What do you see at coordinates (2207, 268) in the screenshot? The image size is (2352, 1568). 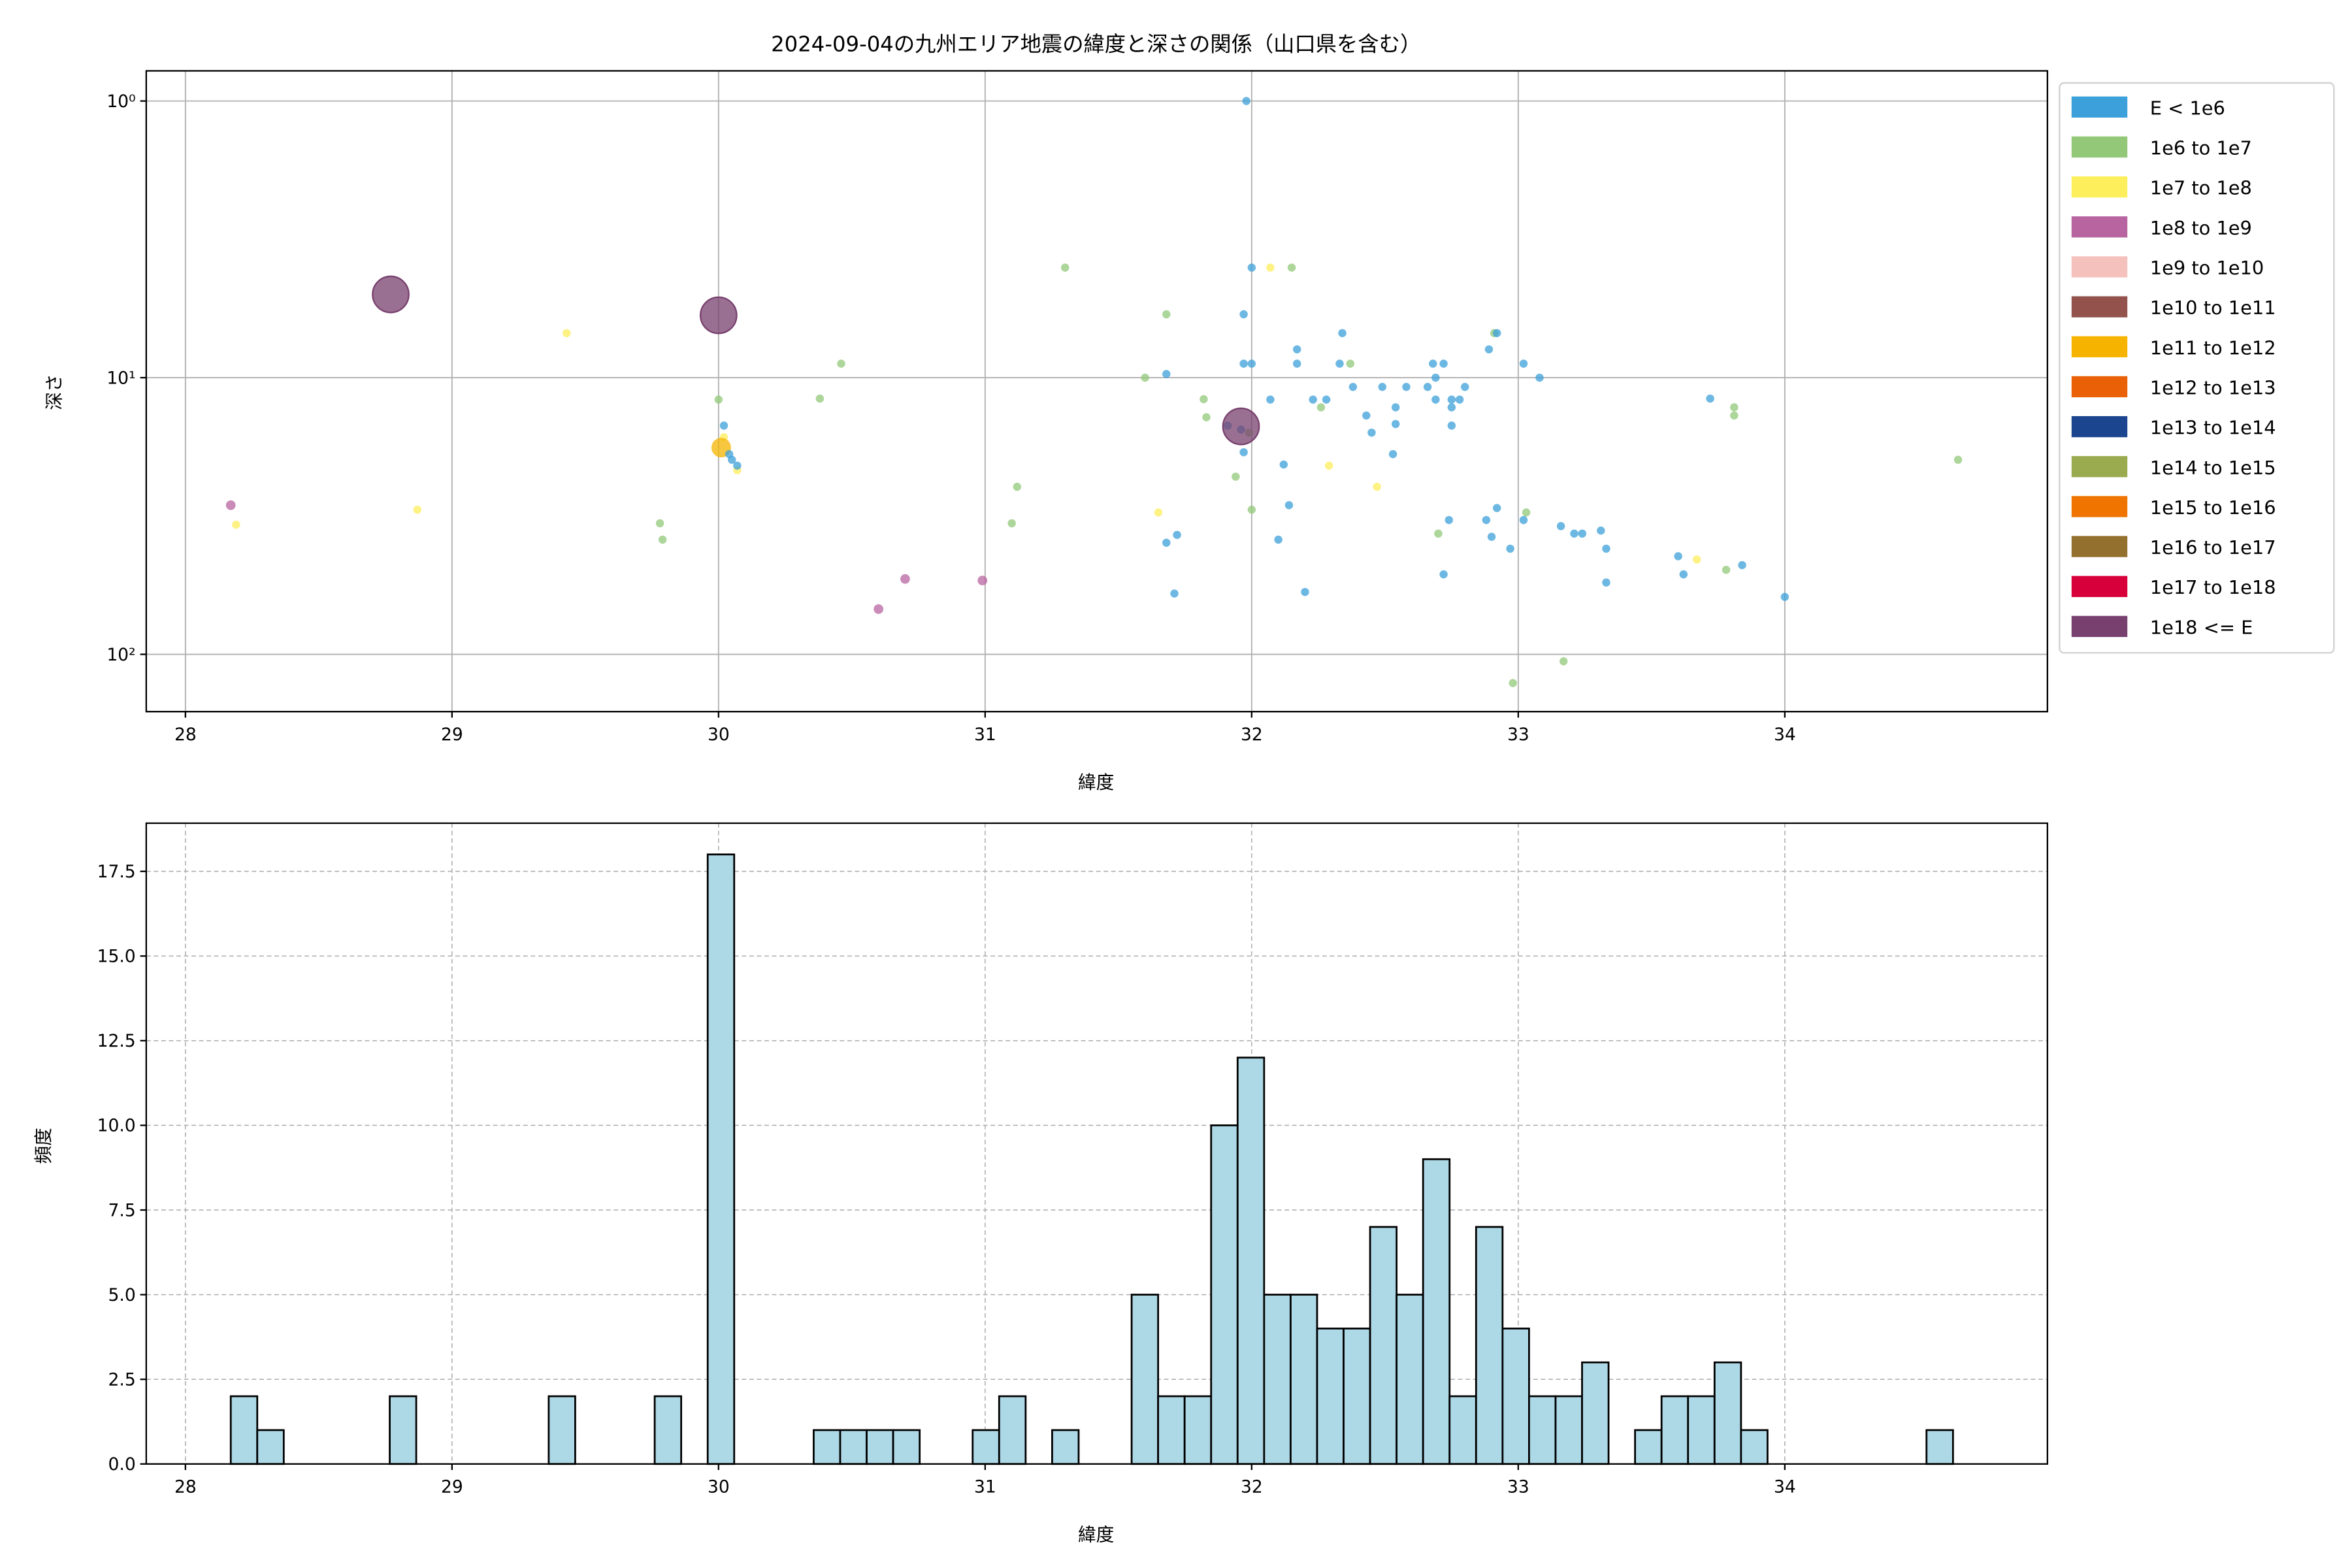 I see `legend-label: 1e9 to 1e10` at bounding box center [2207, 268].